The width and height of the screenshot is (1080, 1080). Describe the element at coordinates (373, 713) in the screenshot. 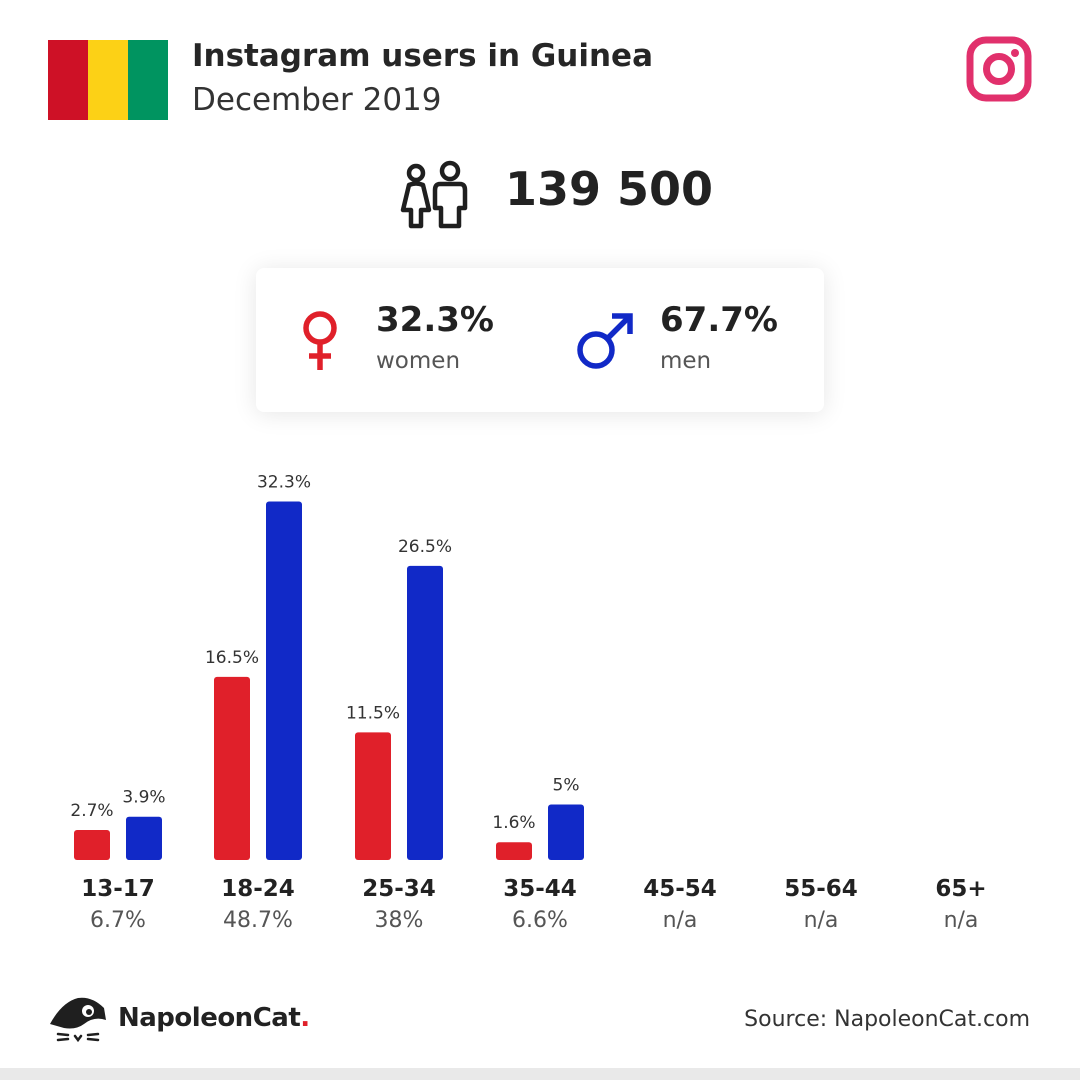

I see `data-label-women-25-34: 11.5%` at that location.